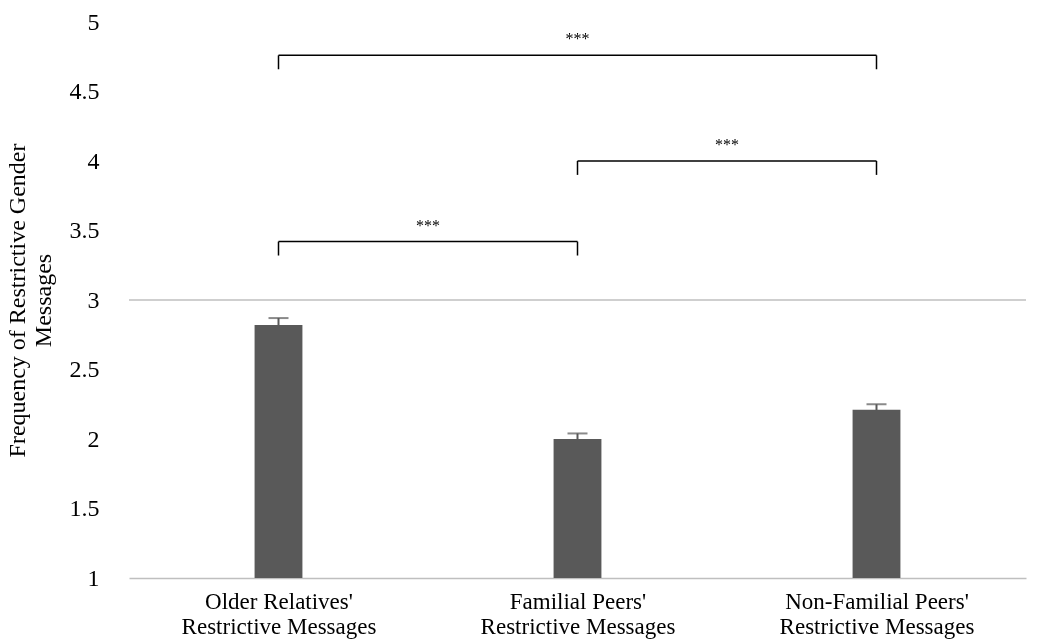 The height and width of the screenshot is (643, 1047). Describe the element at coordinates (29, 300) in the screenshot. I see `y-axis-title: Frequency of Restrictive Gender Messages` at that location.